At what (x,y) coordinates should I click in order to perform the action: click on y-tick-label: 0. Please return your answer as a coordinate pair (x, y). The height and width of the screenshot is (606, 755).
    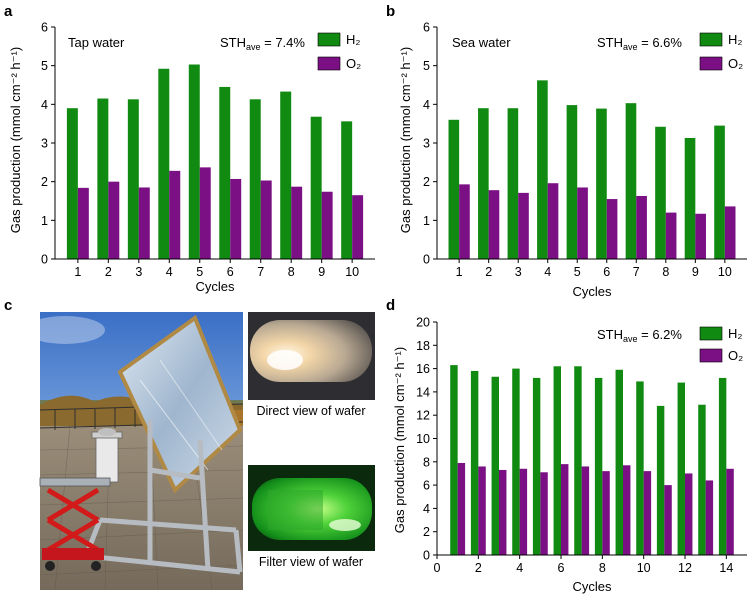
    Looking at the image, I should click on (44, 260).